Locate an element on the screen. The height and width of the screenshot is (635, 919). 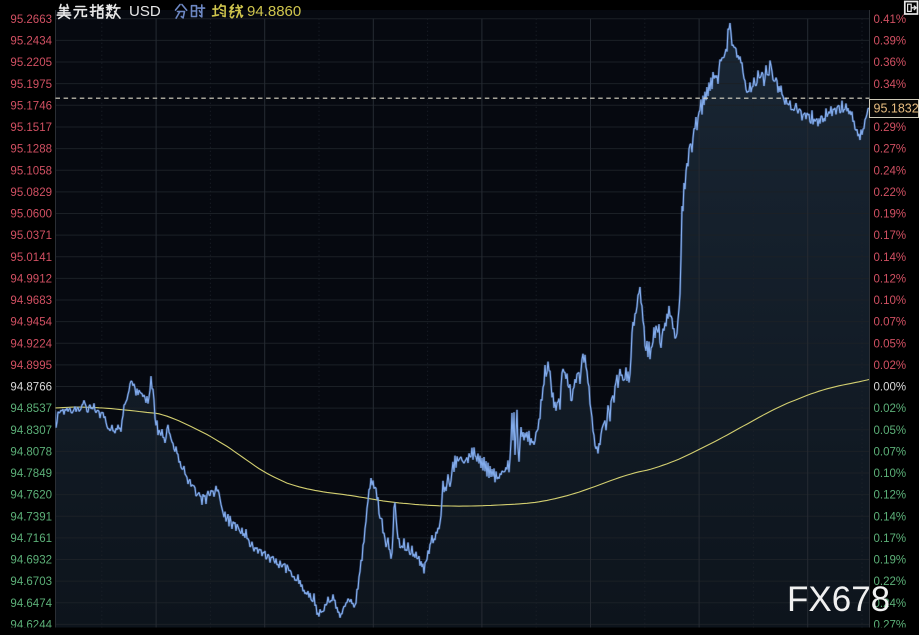
svg-text: 0.00% is located at coordinates (890, 388).